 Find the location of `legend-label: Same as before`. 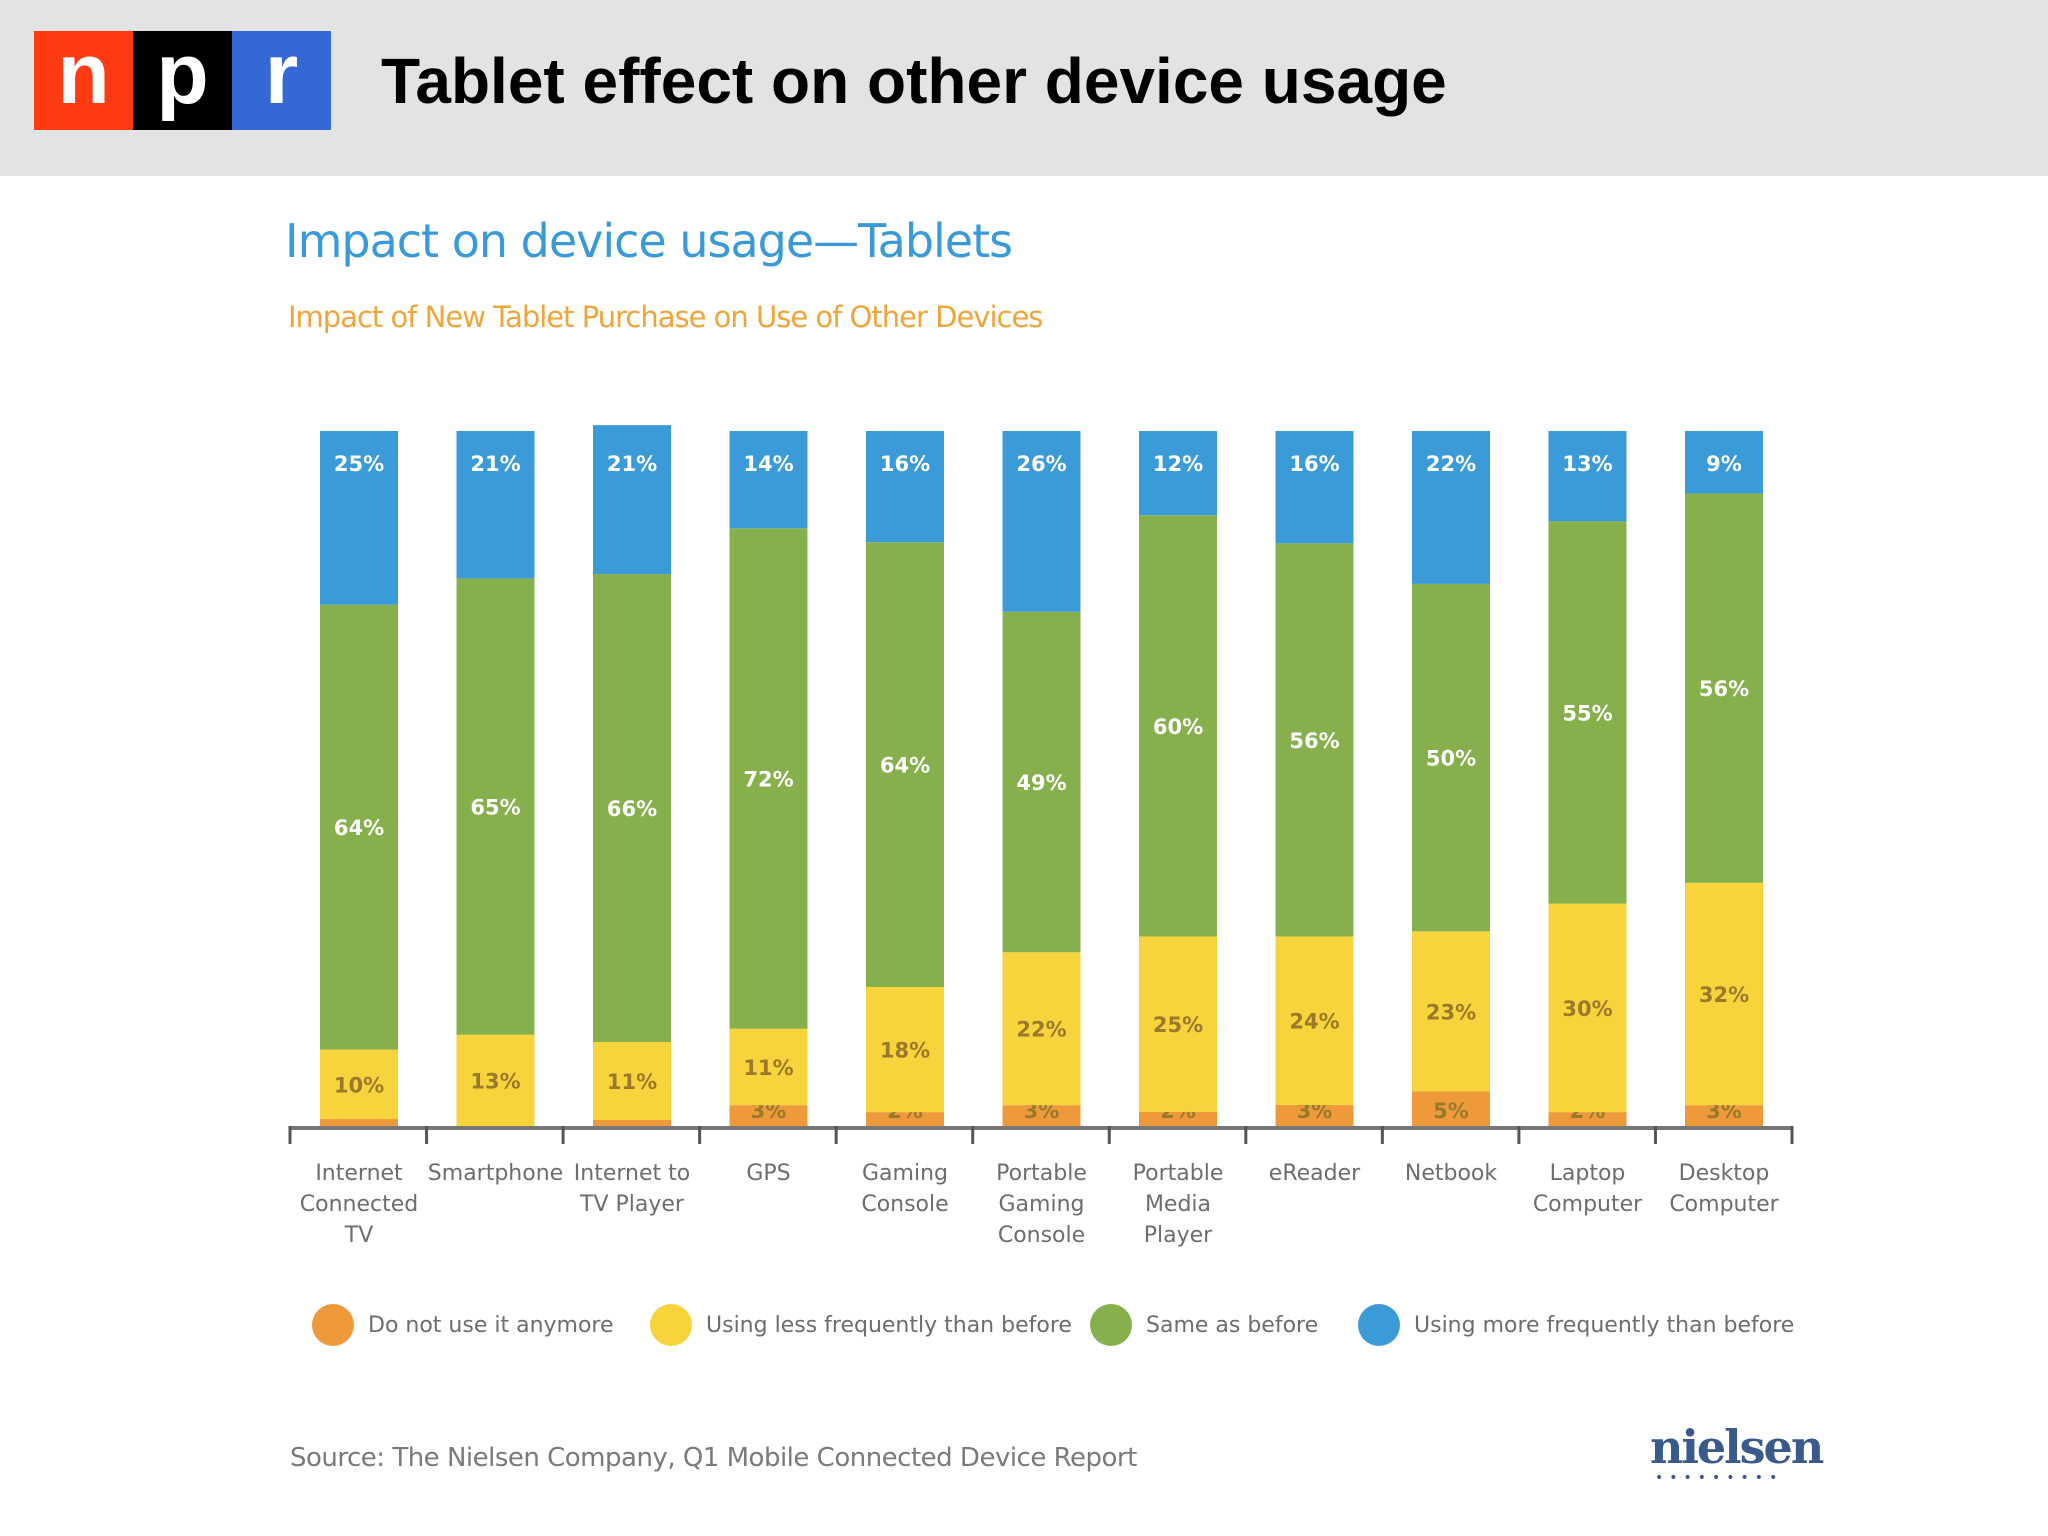

legend-label: Same as before is located at coordinates (1232, 1325).